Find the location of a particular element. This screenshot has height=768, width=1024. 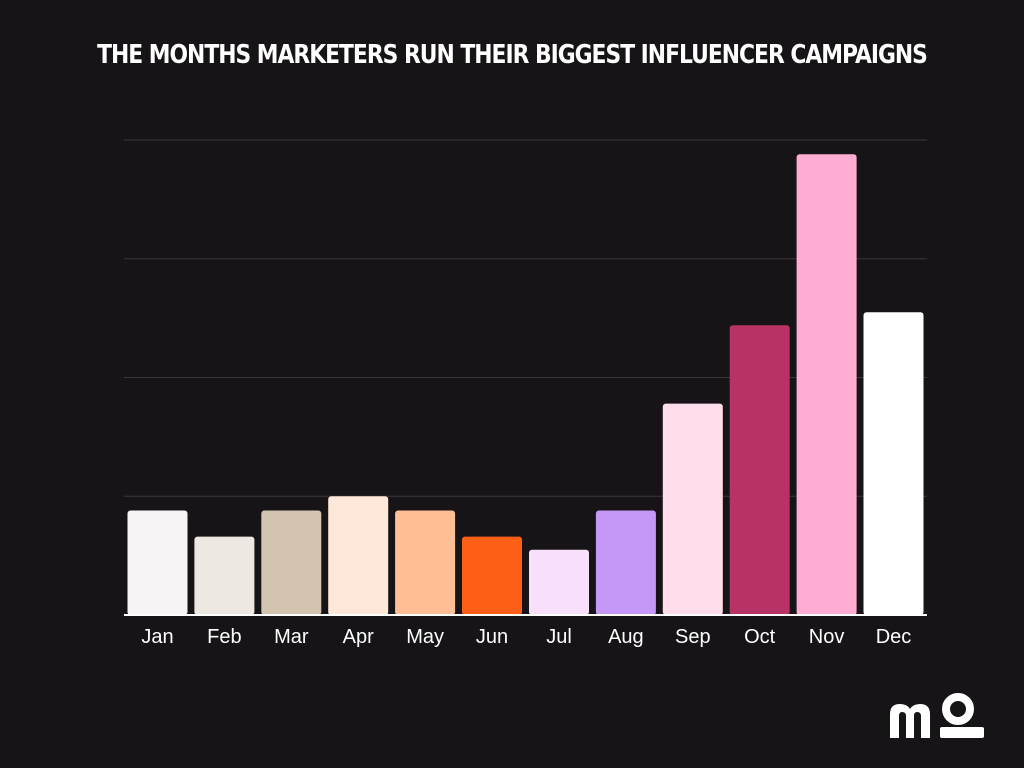

bar-oct is located at coordinates (759, 470).